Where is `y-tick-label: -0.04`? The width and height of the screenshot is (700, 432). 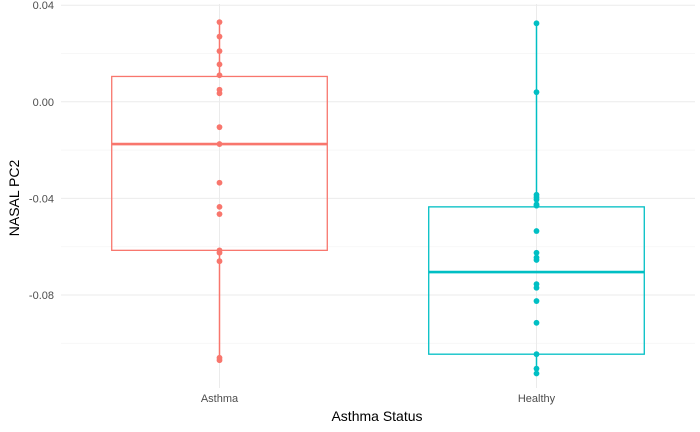 y-tick-label: -0.04 is located at coordinates (41, 199).